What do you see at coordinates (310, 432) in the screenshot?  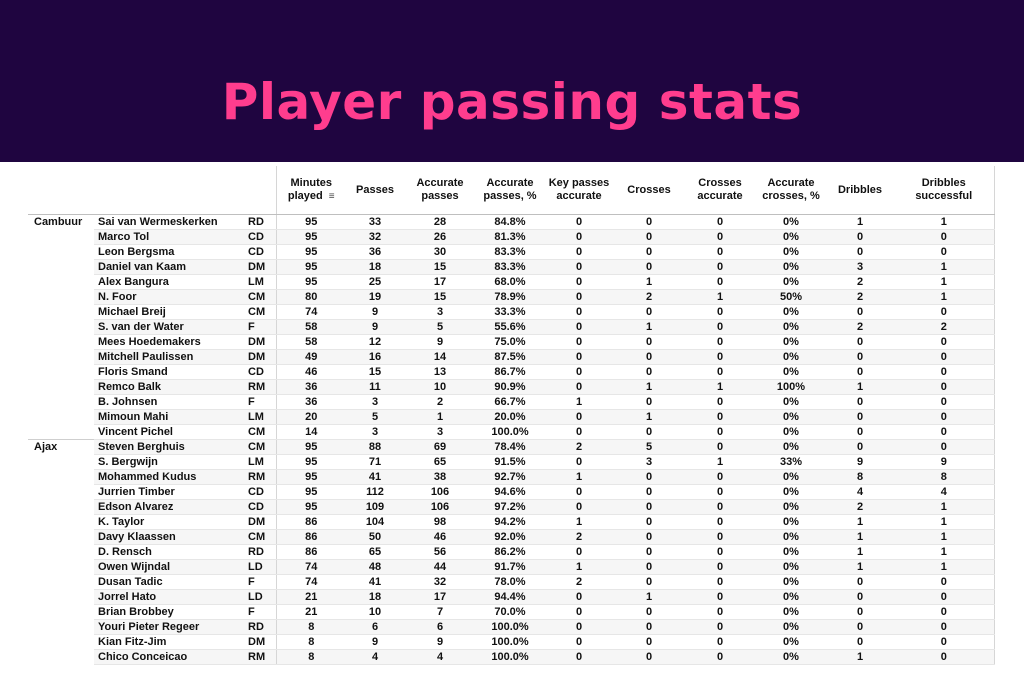 I see `minutes-cell: 14` at bounding box center [310, 432].